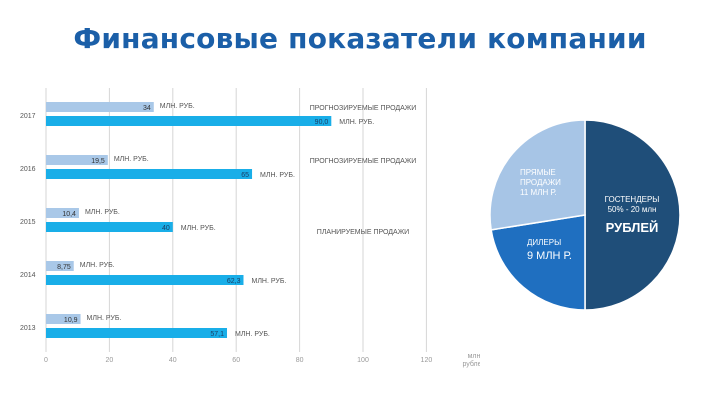  I want to click on bar-large-value-label: 57,1, so click(217, 334).